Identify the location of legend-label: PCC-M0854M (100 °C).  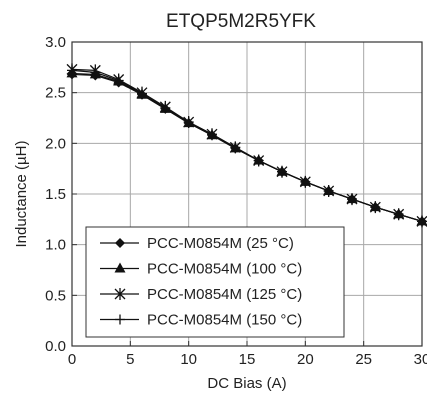
(224, 269).